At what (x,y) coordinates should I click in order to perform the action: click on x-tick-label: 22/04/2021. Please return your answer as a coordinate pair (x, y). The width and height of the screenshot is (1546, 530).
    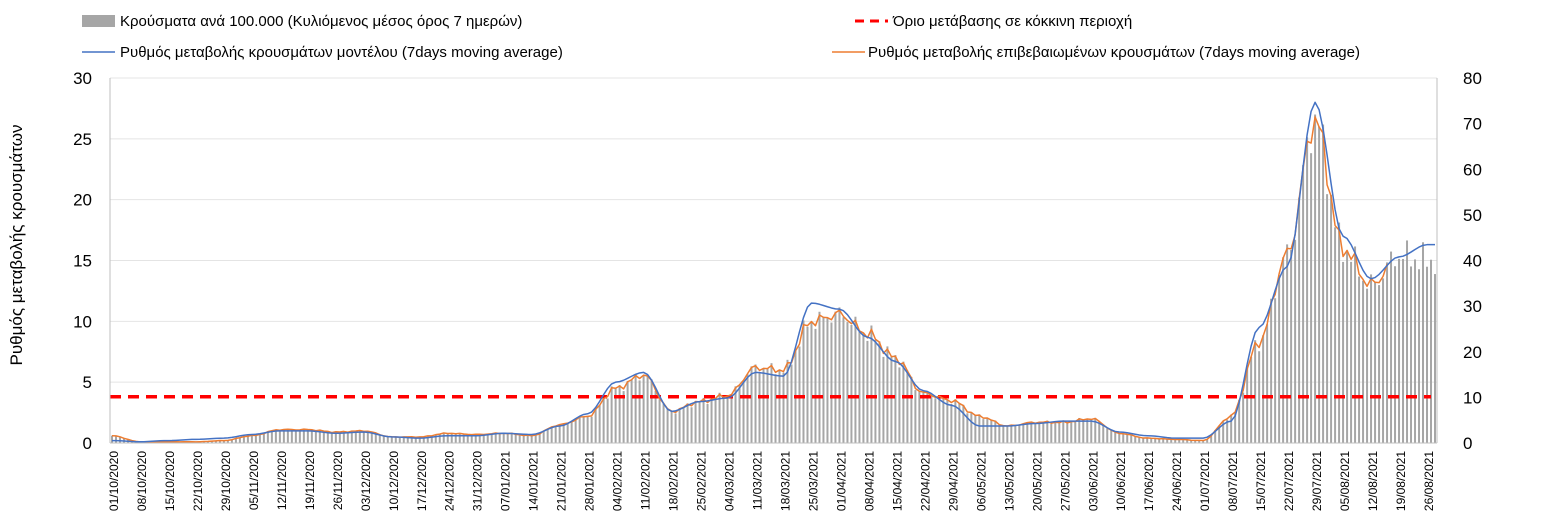
    Looking at the image, I should click on (925, 481).